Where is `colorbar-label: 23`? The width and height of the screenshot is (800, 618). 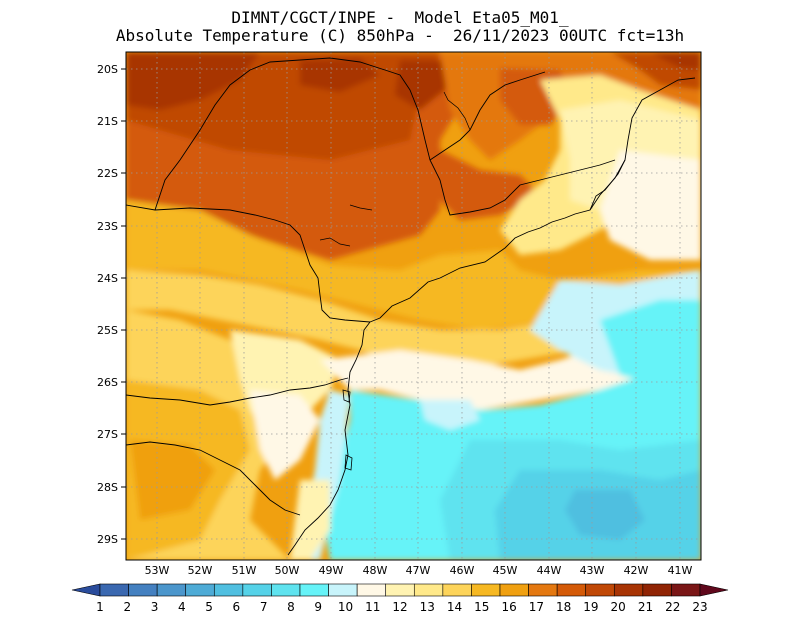
colorbar-label: 23 is located at coordinates (699, 607).